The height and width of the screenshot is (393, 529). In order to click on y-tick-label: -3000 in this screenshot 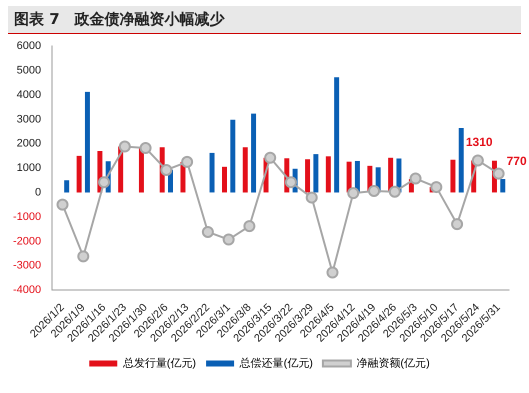, I will do `click(27, 266)`.